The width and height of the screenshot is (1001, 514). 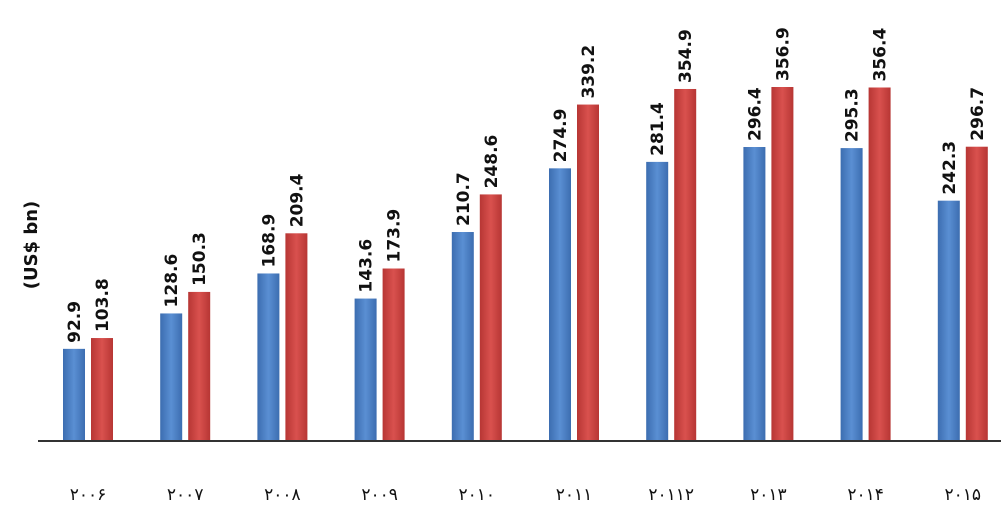 What do you see at coordinates (755, 114) in the screenshot?
I see `data-label-series1-7: 296.4` at bounding box center [755, 114].